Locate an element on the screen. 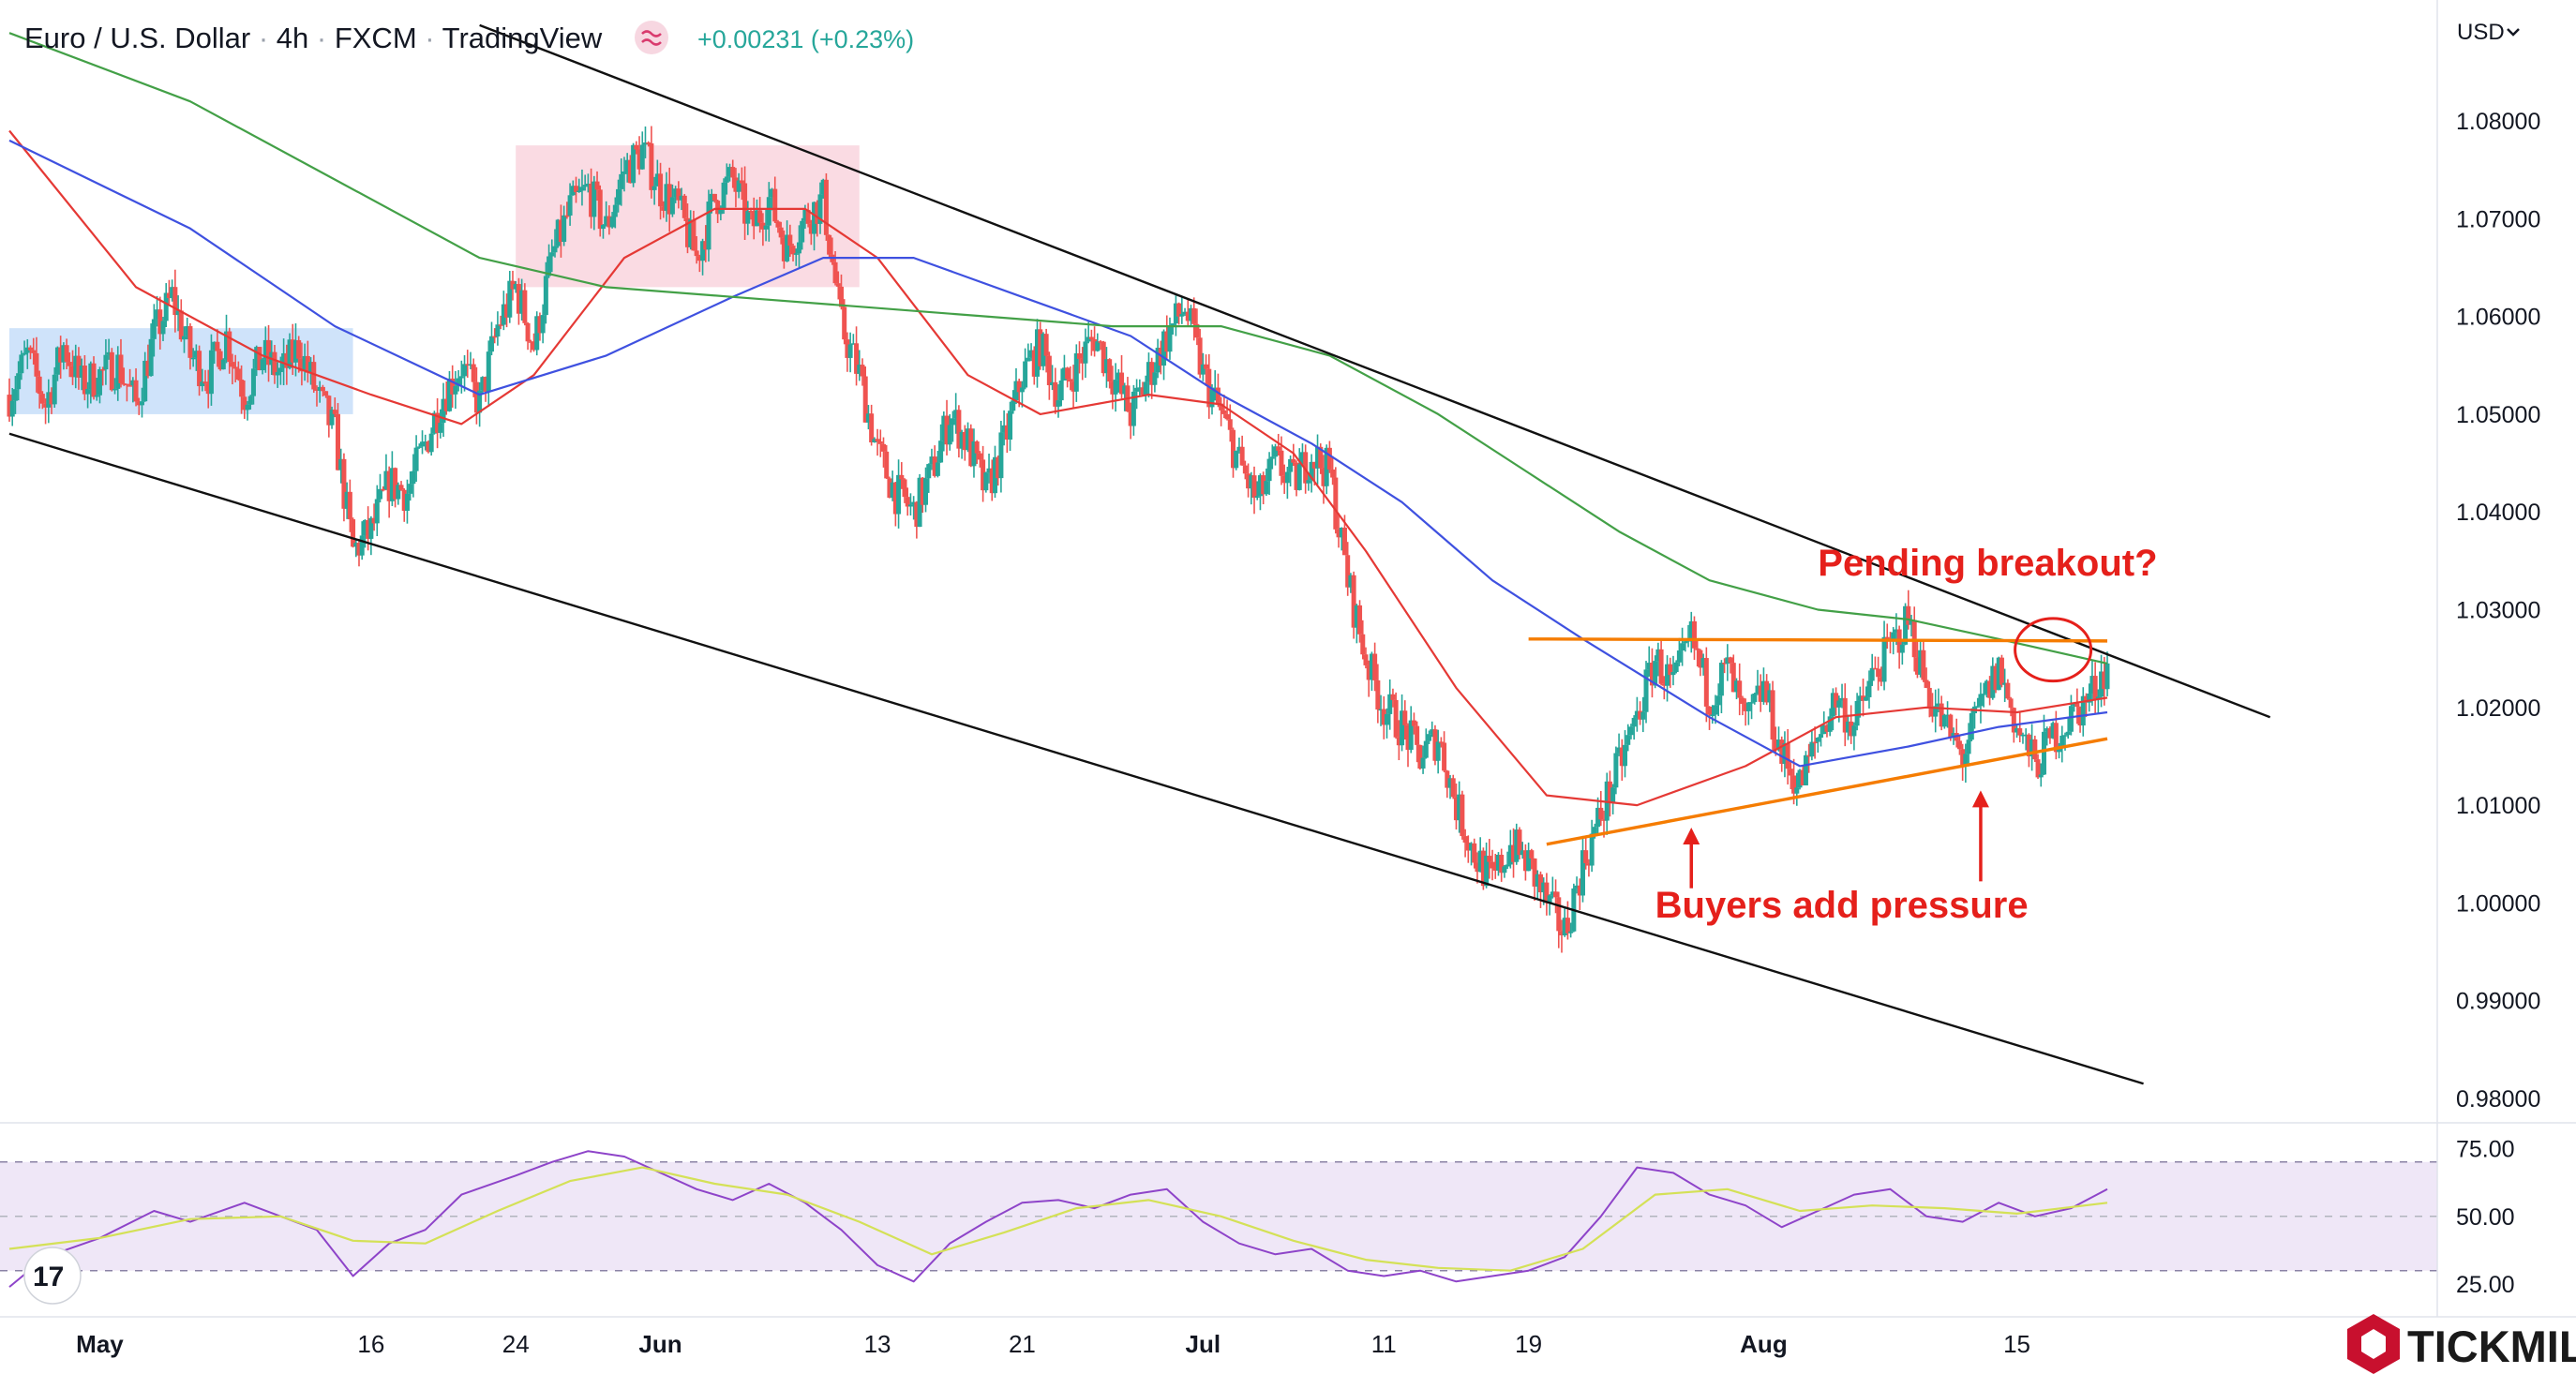 Image resolution: width=2576 pixels, height=1374 pixels. currency-button: USD is located at coordinates (2489, 33).